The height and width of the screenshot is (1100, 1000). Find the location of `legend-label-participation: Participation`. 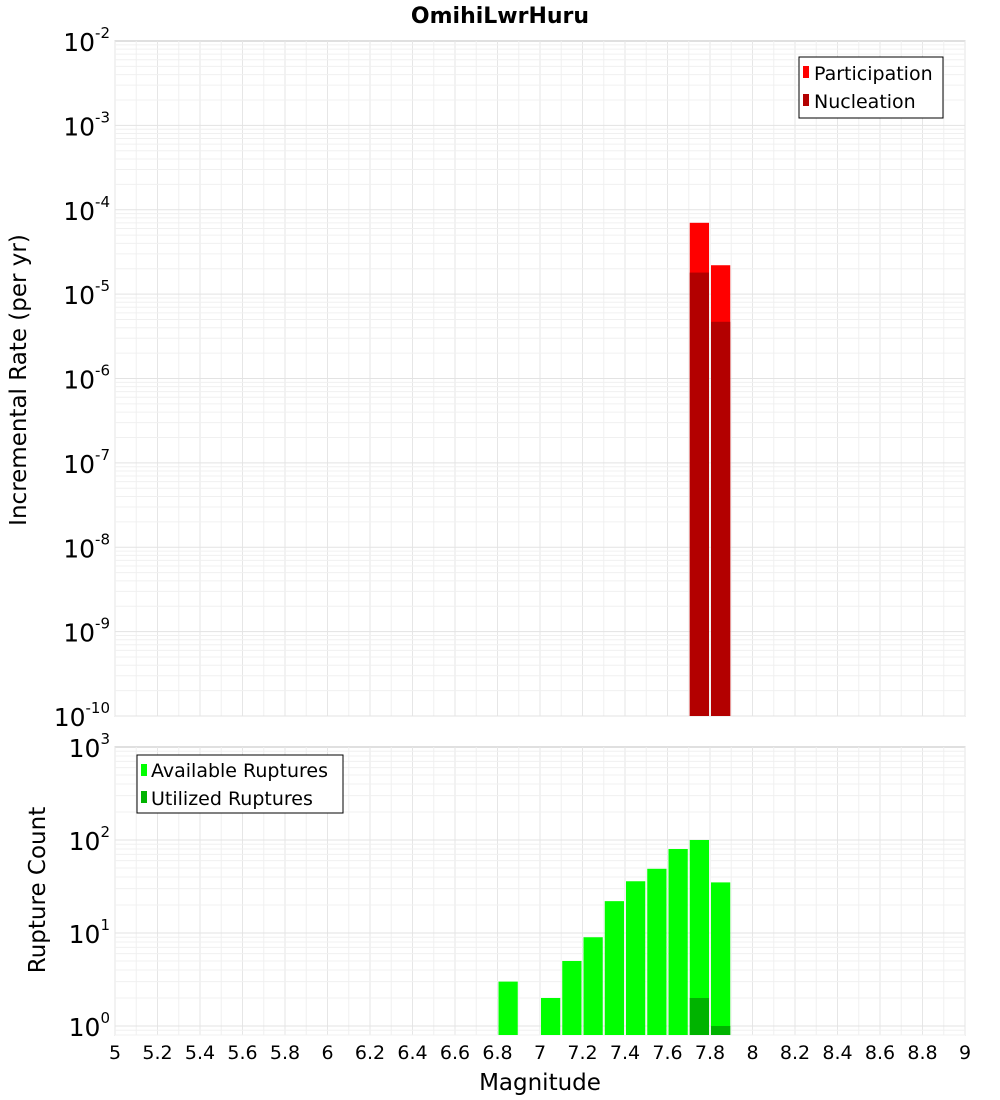

legend-label-participation: Participation is located at coordinates (873, 74).